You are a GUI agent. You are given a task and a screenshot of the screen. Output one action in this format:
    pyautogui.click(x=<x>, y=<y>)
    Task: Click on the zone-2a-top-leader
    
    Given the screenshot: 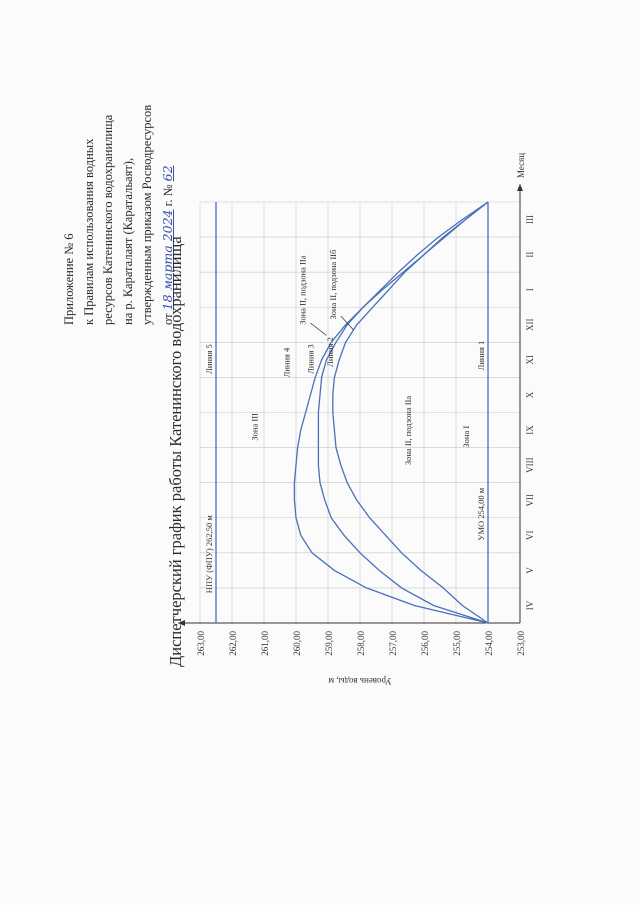 What is the action you would take?
    pyautogui.click(x=318, y=329)
    